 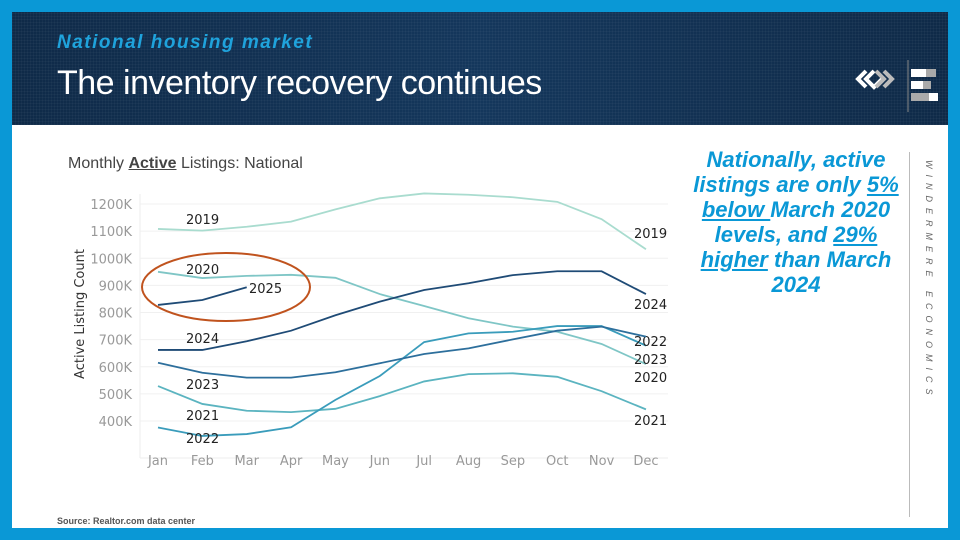 What do you see at coordinates (734, 259) in the screenshot?
I see `callout-highlight: higher` at bounding box center [734, 259].